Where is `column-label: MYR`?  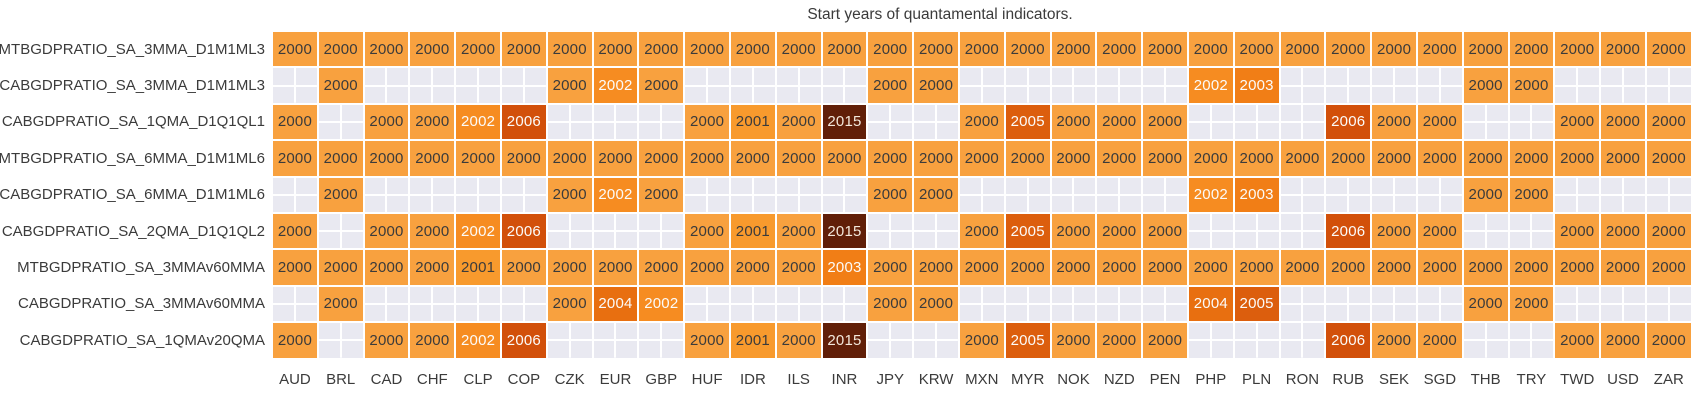
column-label: MYR is located at coordinates (1027, 379).